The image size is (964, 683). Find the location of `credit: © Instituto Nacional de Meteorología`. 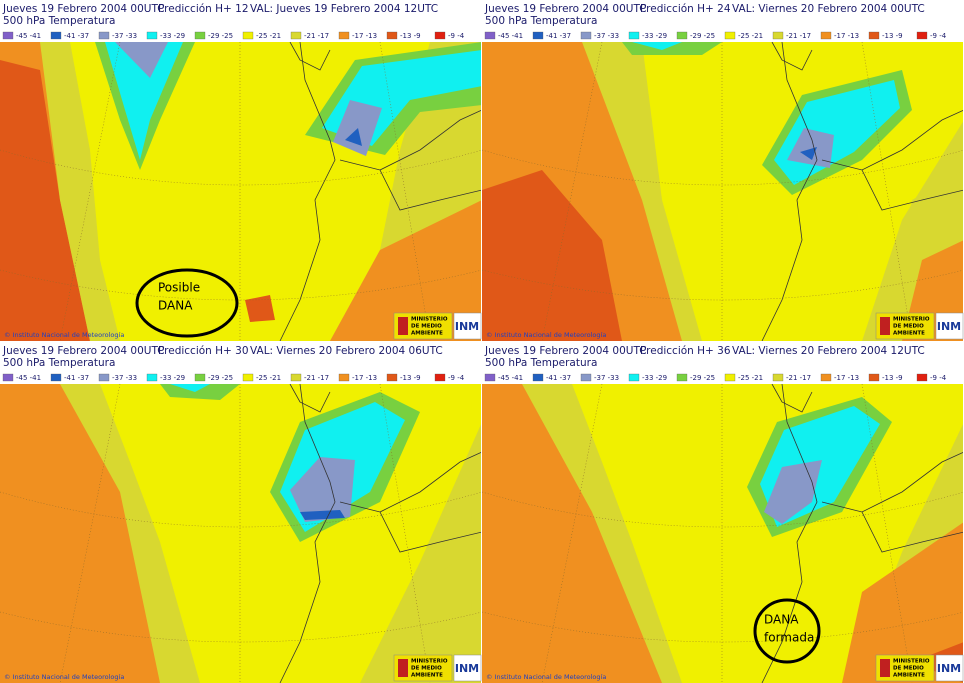

credit: © Instituto Nacional de Meteorología is located at coordinates (546, 677).